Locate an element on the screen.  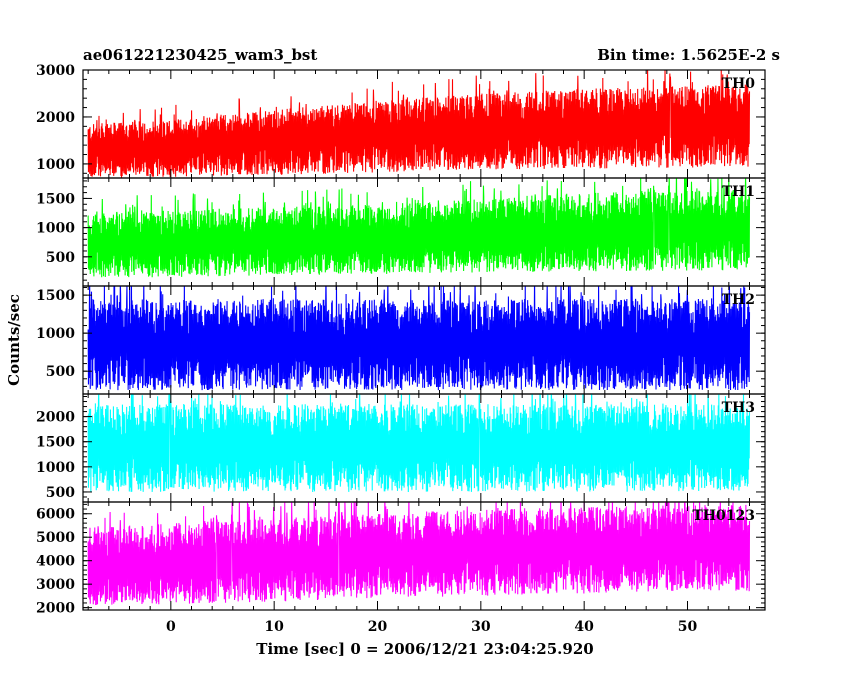
x-tick-label: 30 is located at coordinates (481, 627).